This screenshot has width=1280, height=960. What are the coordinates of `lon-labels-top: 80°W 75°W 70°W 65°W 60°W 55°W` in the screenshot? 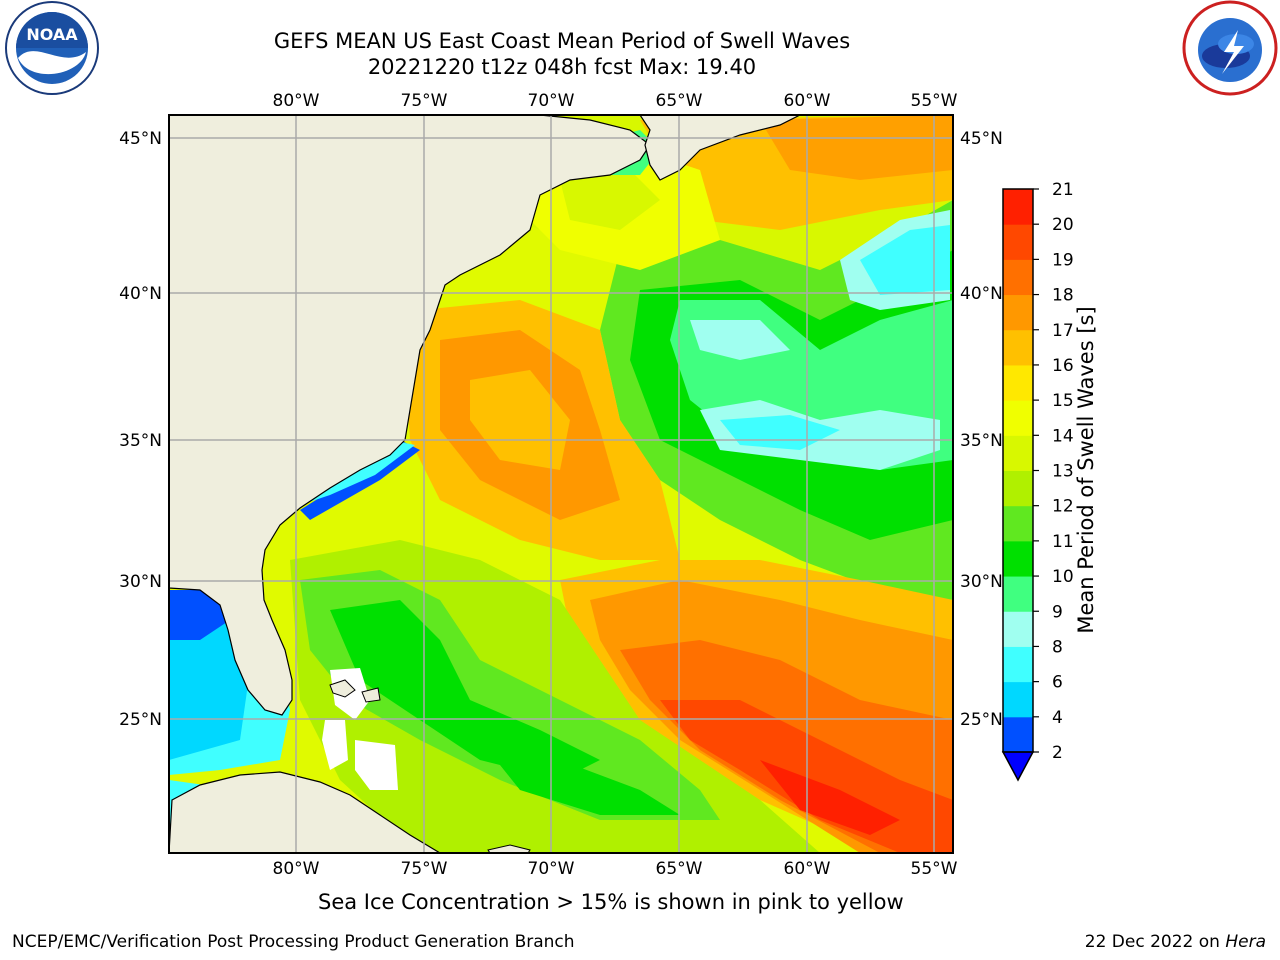 It's located at (615, 101).